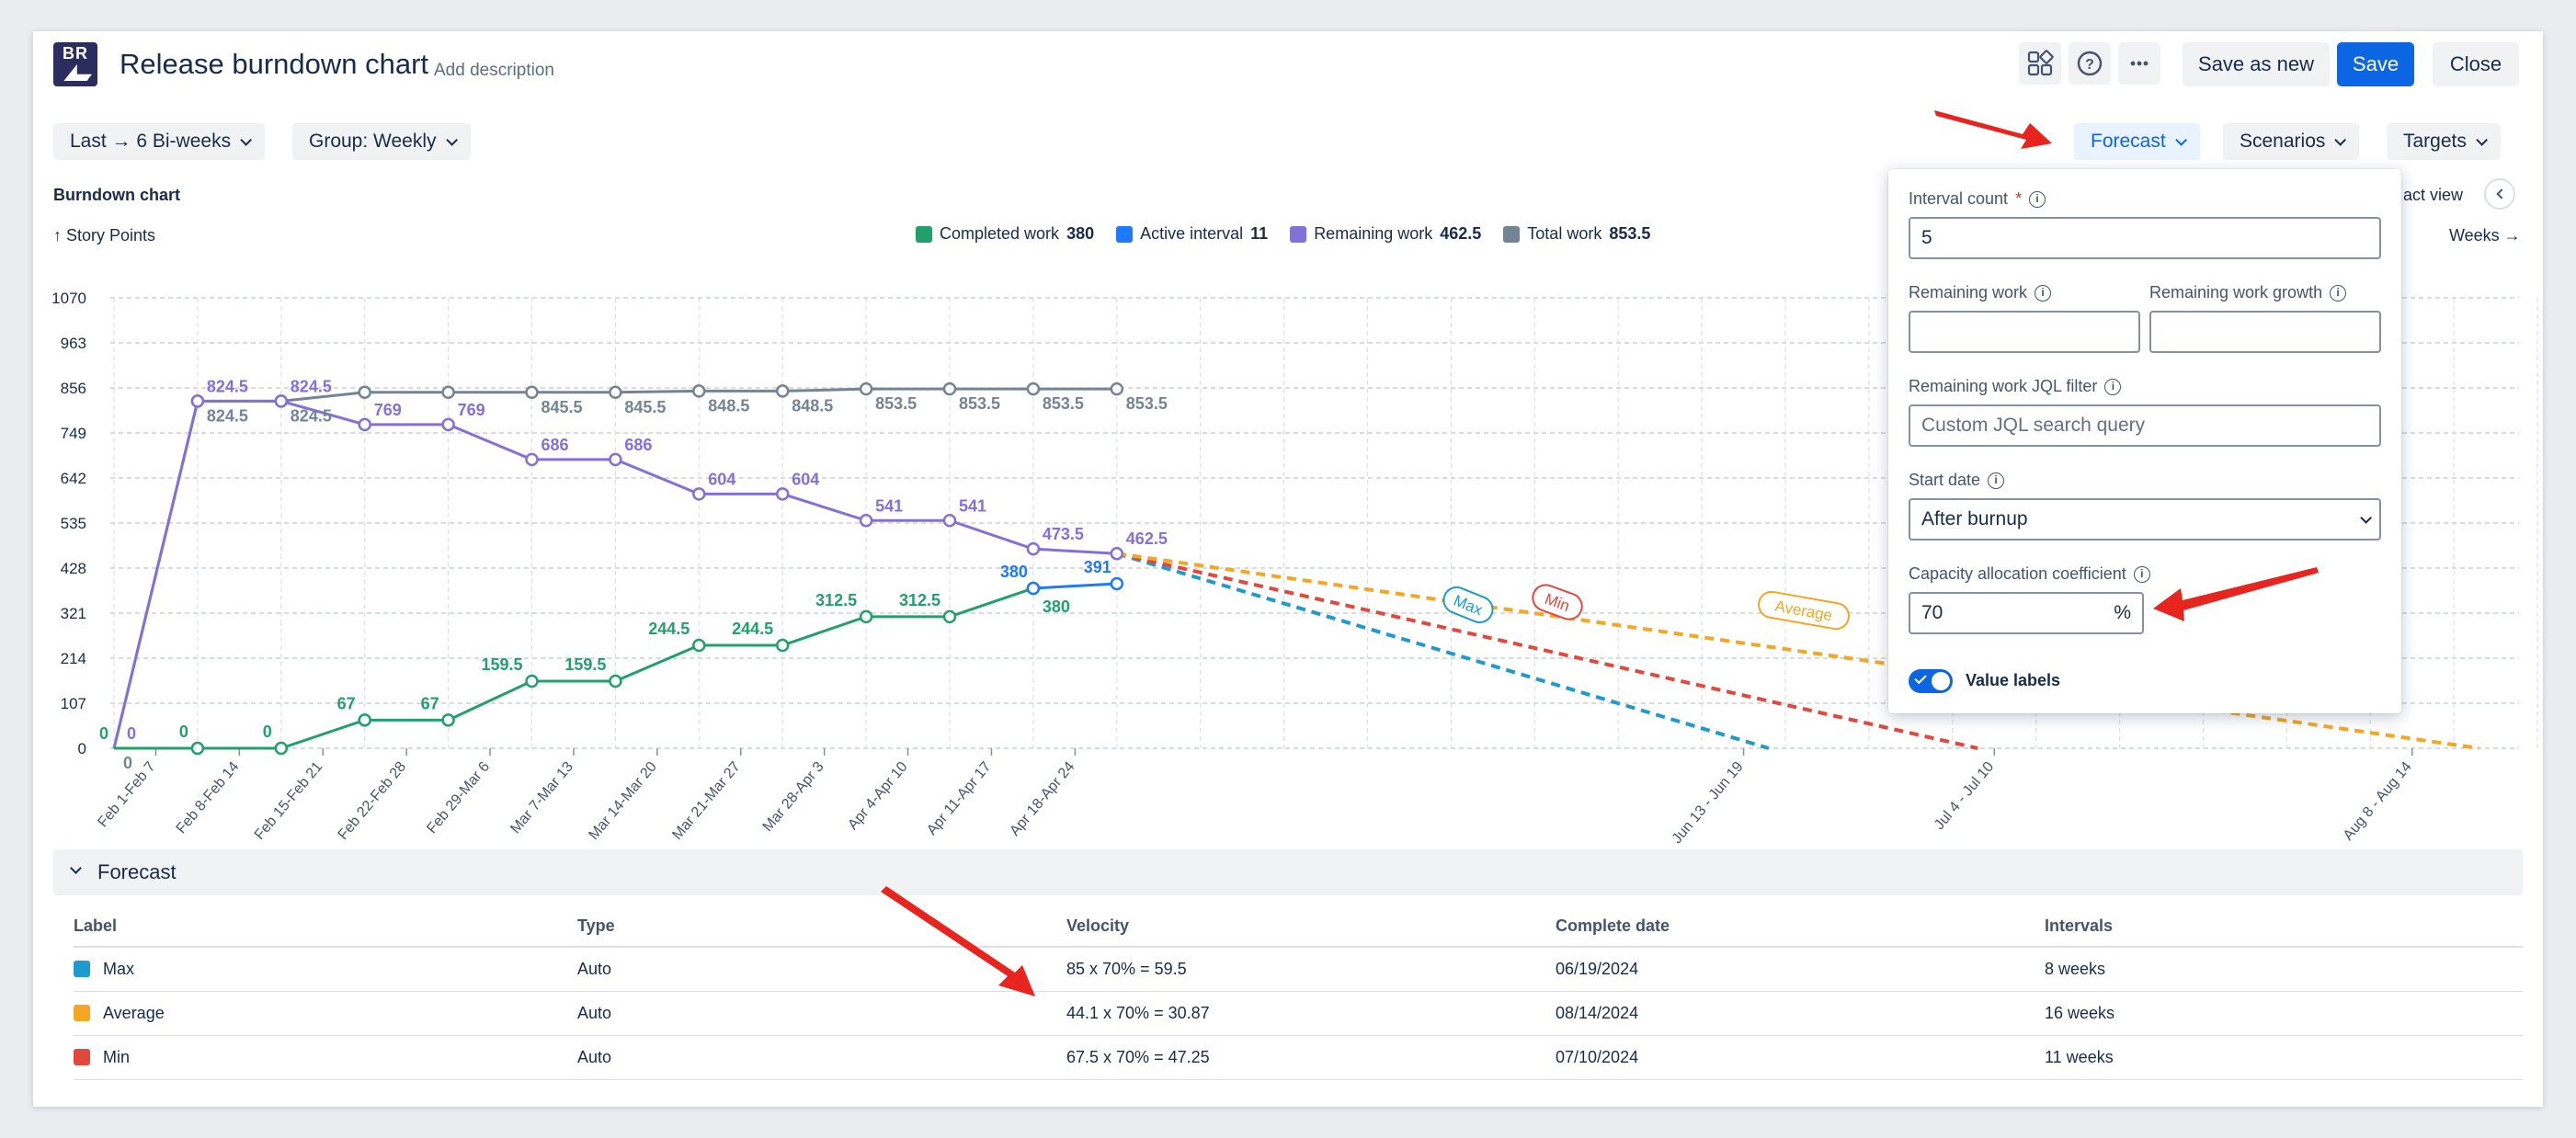 This screenshot has width=2576, height=1138. I want to click on targets-button: Targets, so click(2444, 141).